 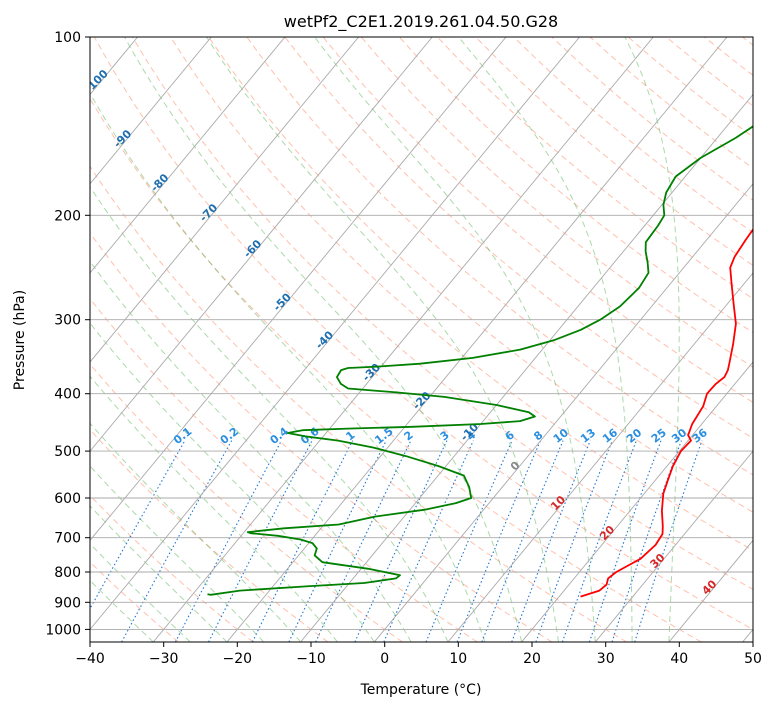 What do you see at coordinates (421, 690) in the screenshot?
I see `x-axis-label: Temperature (°C)` at bounding box center [421, 690].